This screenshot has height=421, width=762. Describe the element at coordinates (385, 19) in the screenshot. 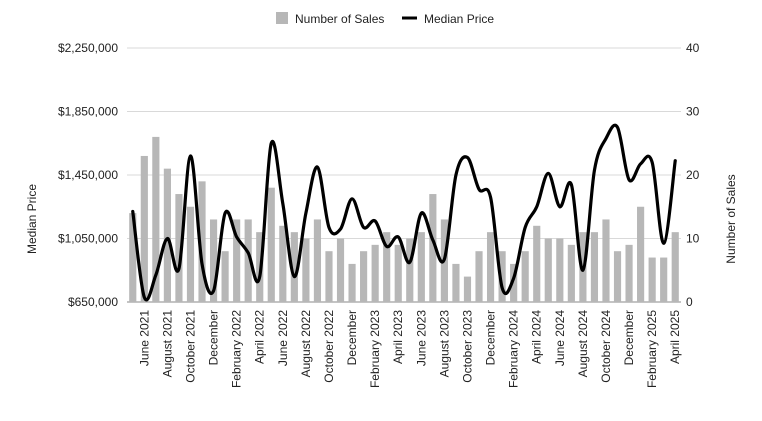

I see `legend: Number of Sales Median Price` at that location.